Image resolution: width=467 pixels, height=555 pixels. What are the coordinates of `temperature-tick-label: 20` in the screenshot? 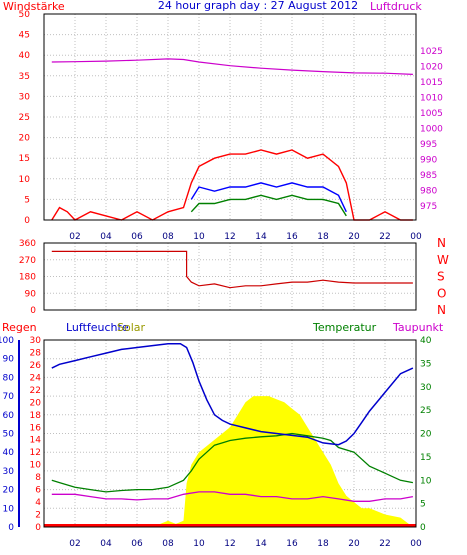 It's located at (426, 435).